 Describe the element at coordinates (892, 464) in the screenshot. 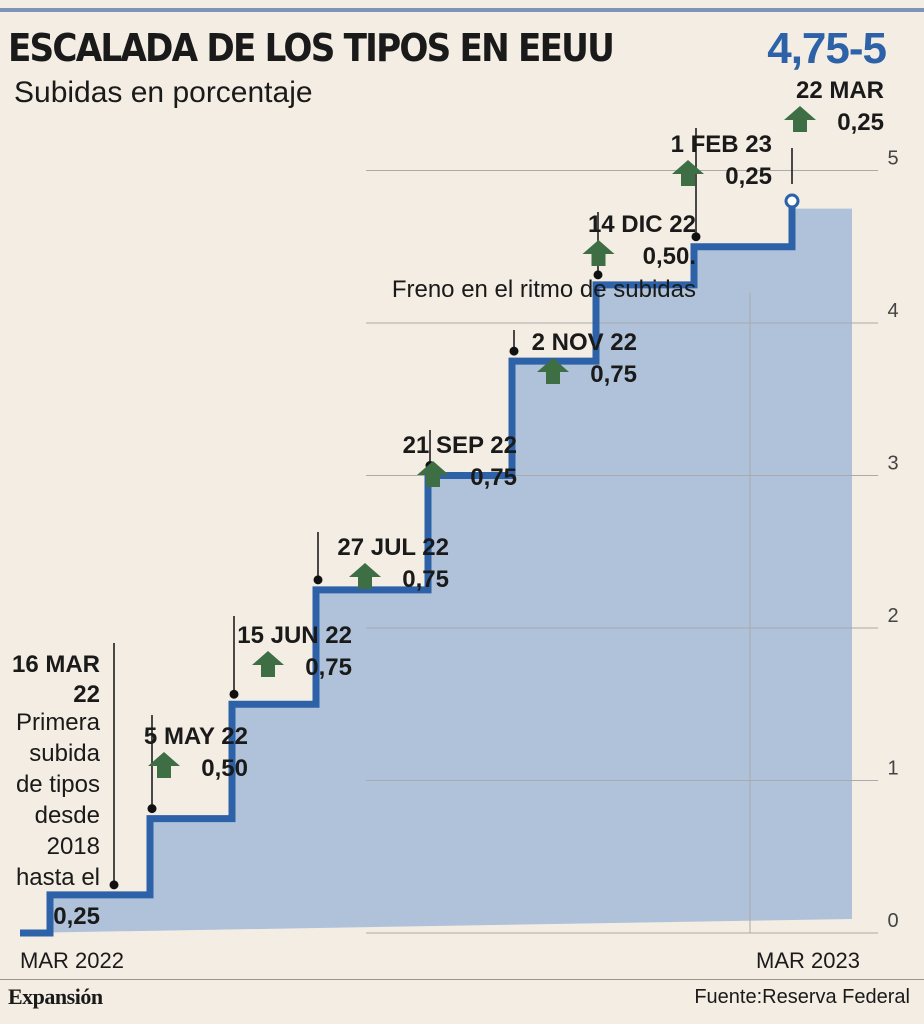

I see `y-tick-label: 3` at that location.